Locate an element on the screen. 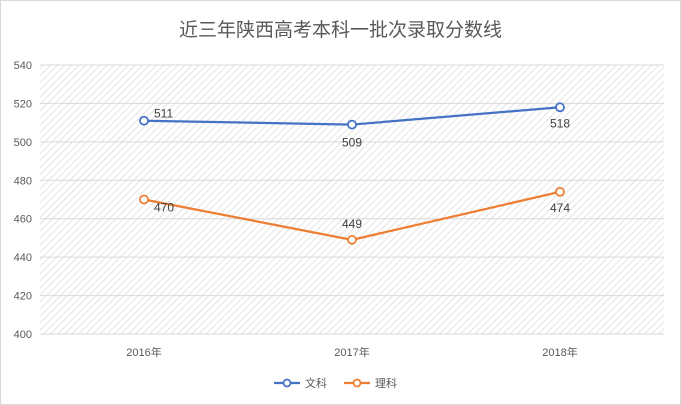 This screenshot has height=405, width=681. chart-title: 近三年陕西高考本科一批次录取分数线 is located at coordinates (340, 30).